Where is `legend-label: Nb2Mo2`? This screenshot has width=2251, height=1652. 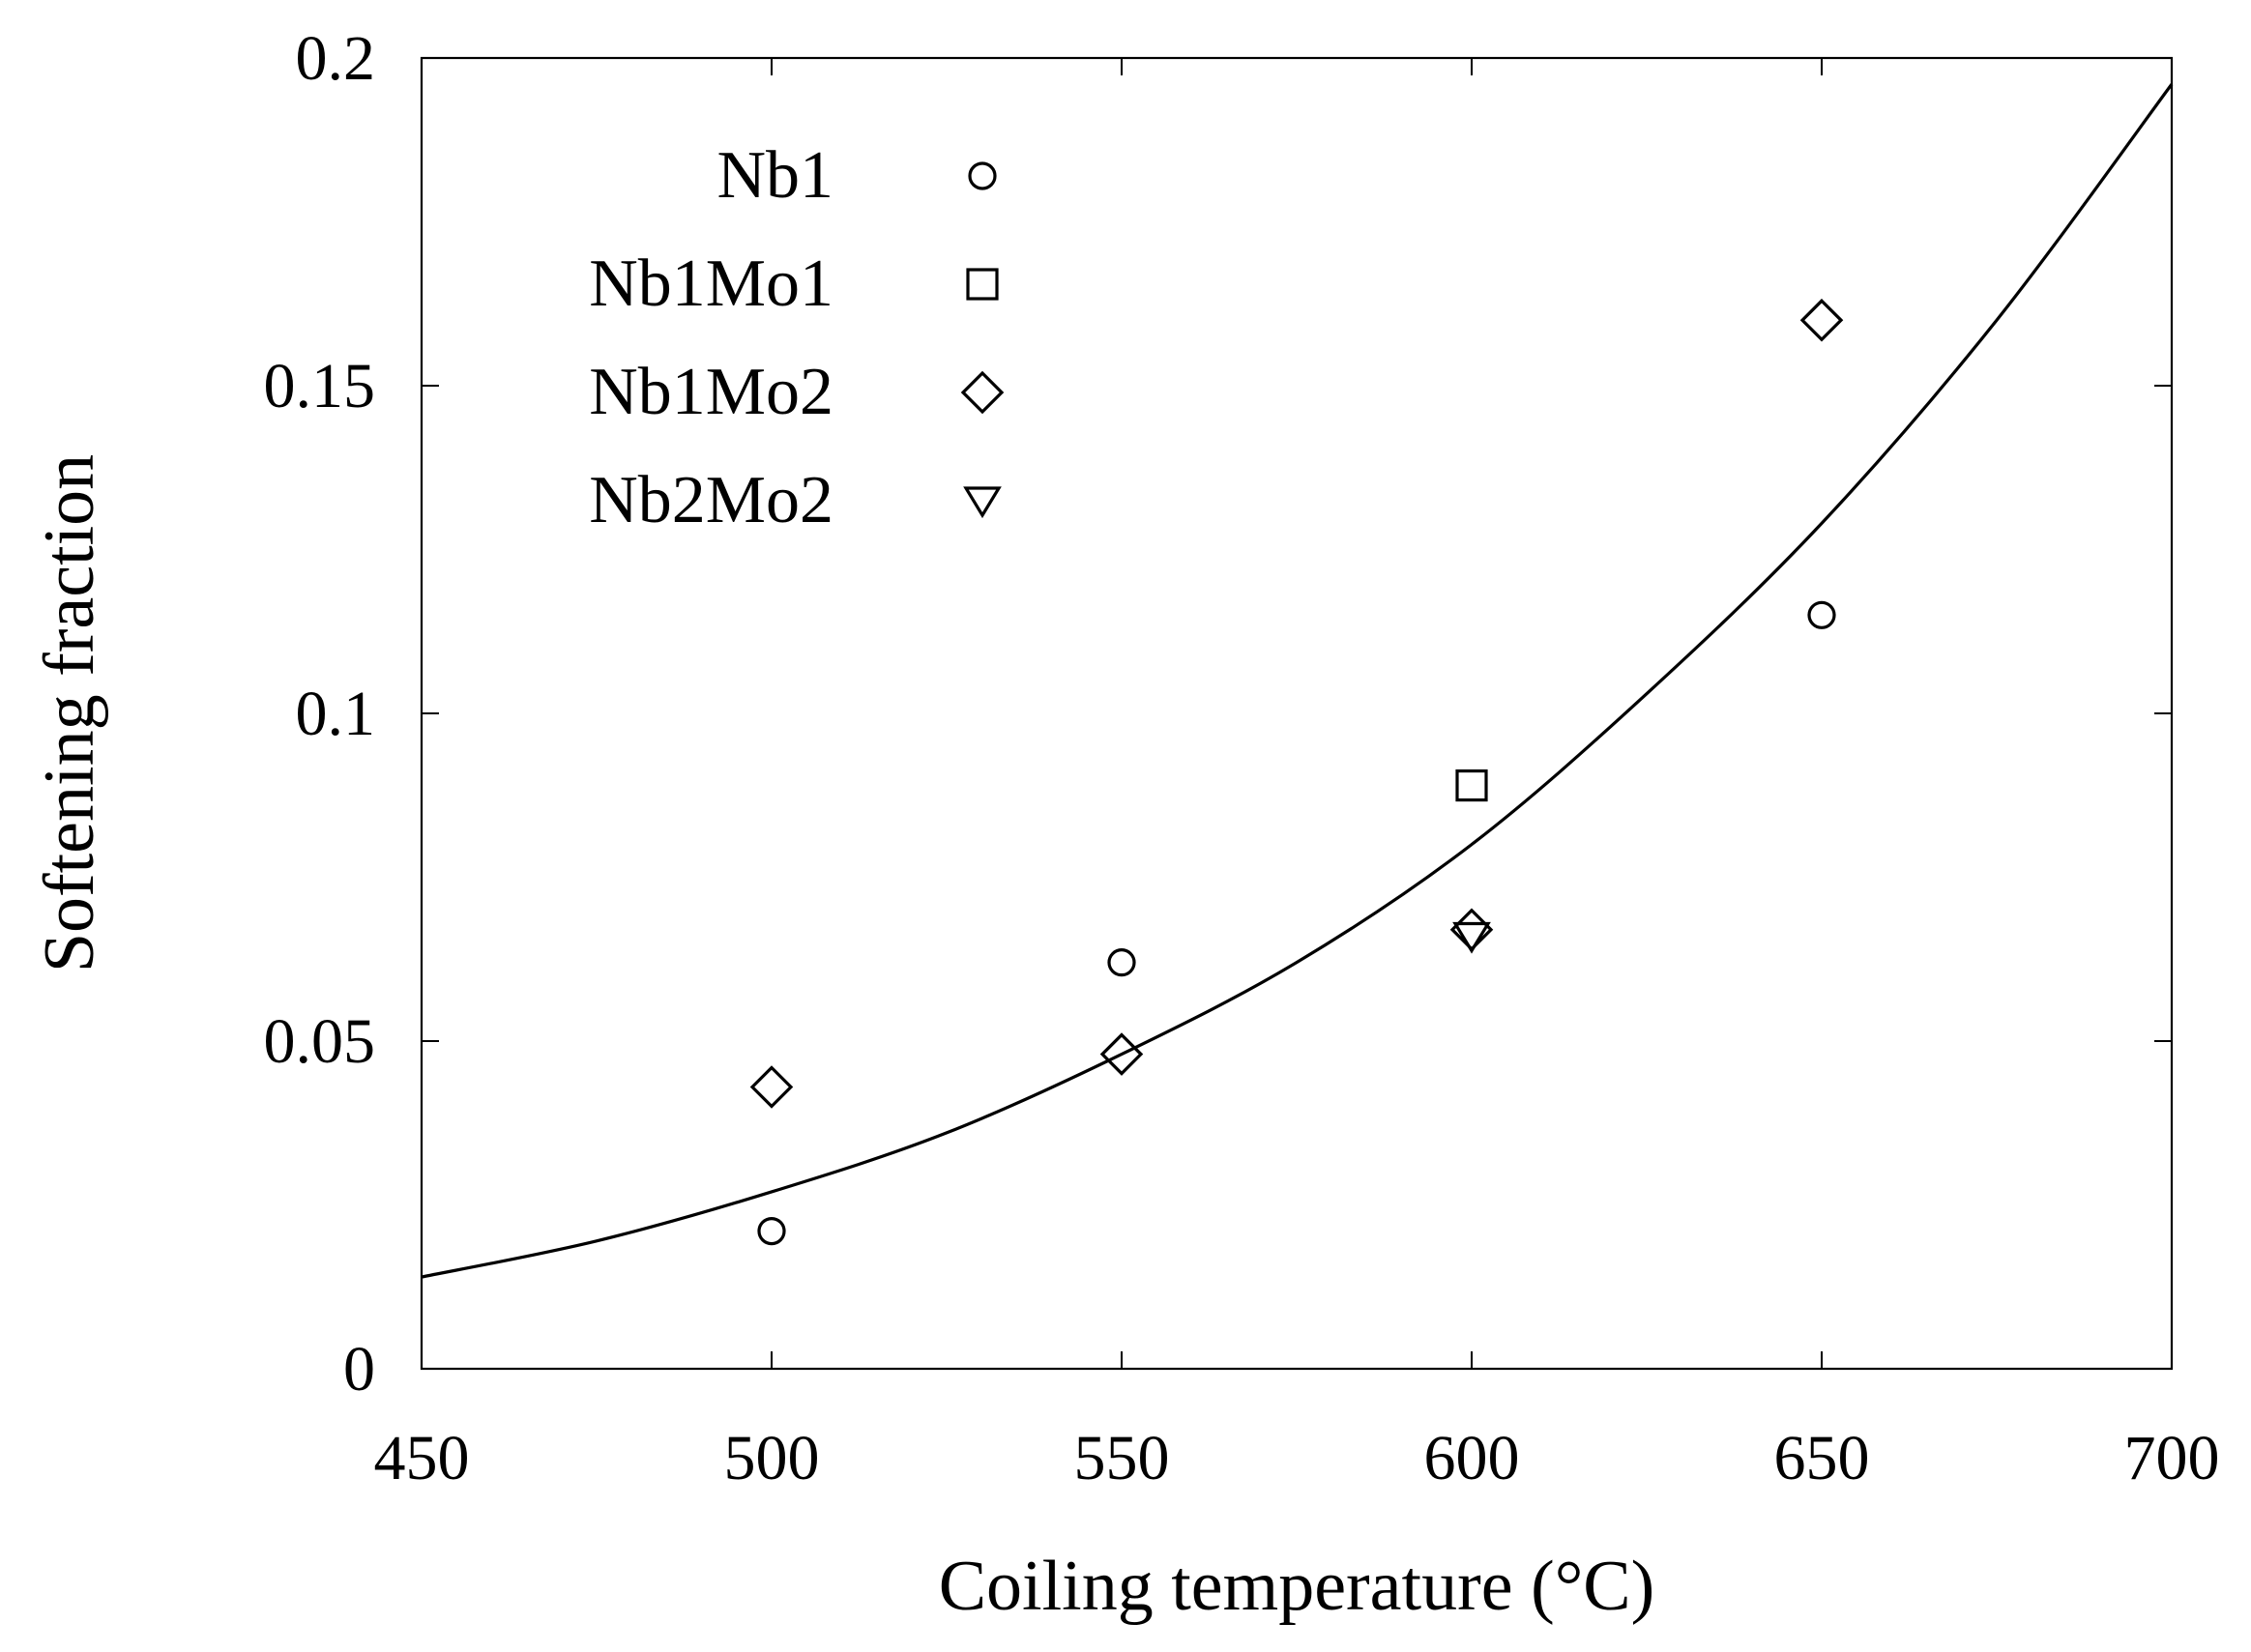
legend-label: Nb2Mo2 is located at coordinates (711, 500).